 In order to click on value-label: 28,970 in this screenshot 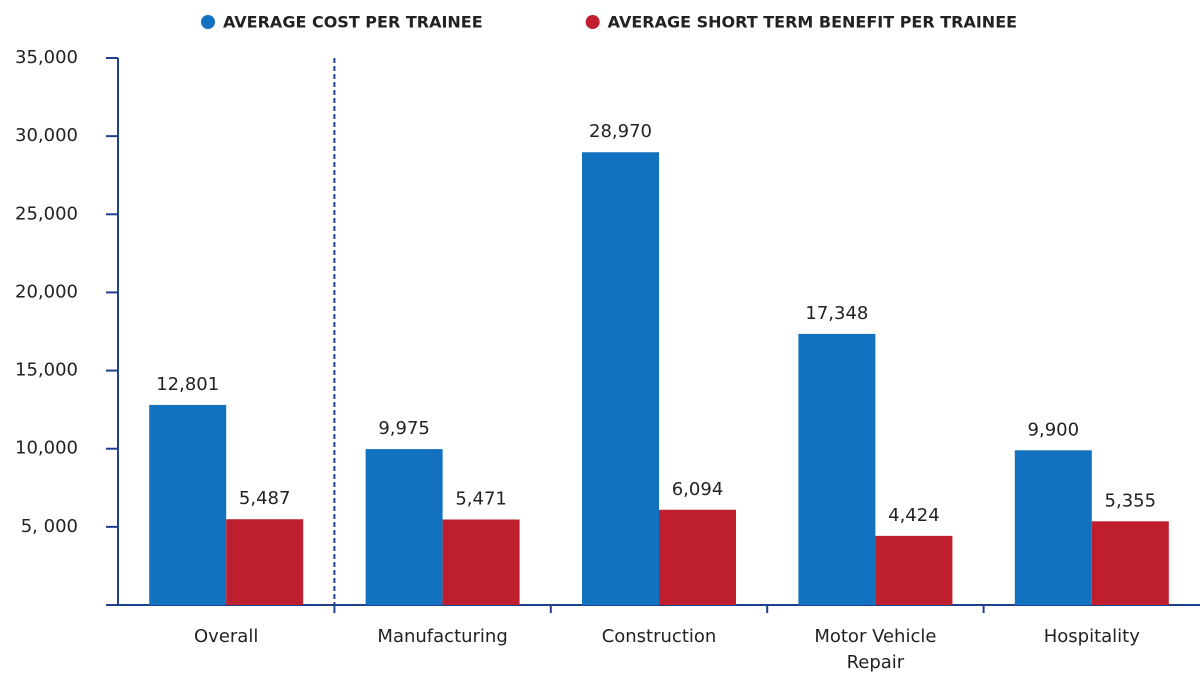, I will do `click(620, 131)`.